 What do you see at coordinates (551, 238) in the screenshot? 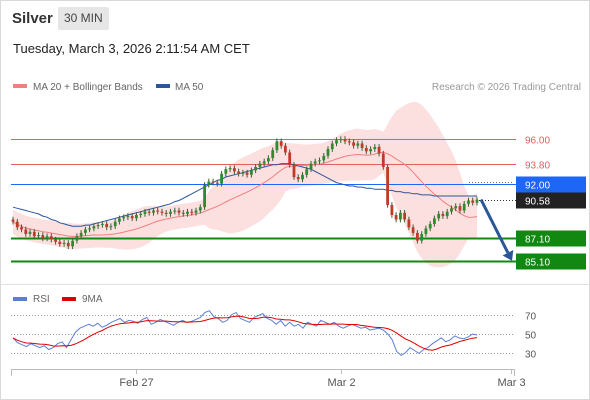
I see `level-tag-87.10` at bounding box center [551, 238].